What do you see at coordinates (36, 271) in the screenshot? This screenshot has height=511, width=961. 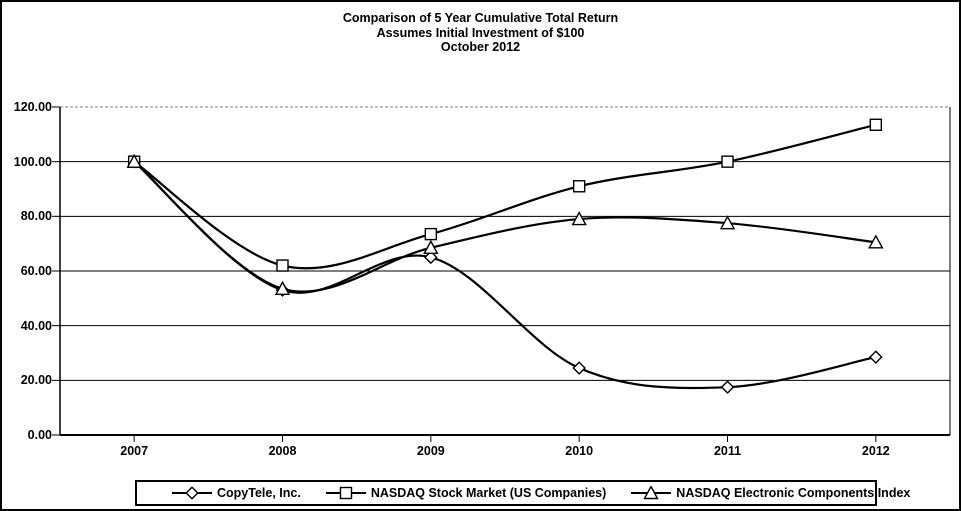 I see `y-axis-label: 60.00` at bounding box center [36, 271].